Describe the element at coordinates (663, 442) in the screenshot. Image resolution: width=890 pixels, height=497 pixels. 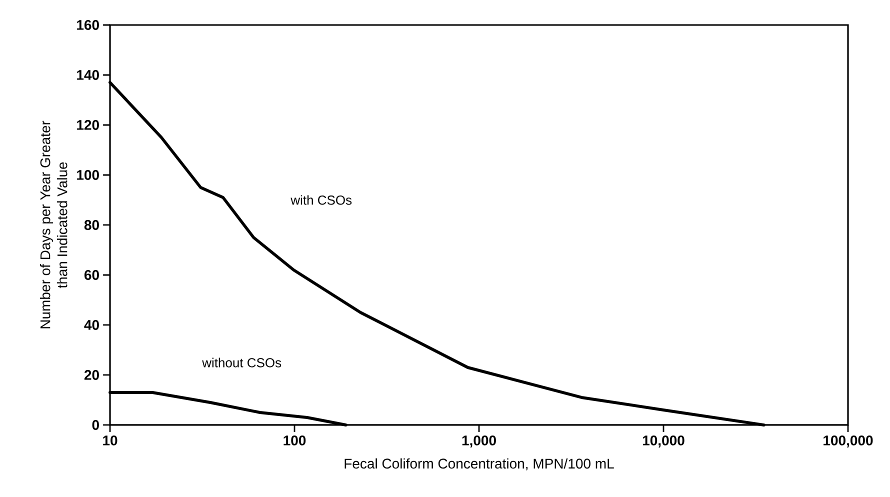
I see `x-tick-label: 10,000` at that location.